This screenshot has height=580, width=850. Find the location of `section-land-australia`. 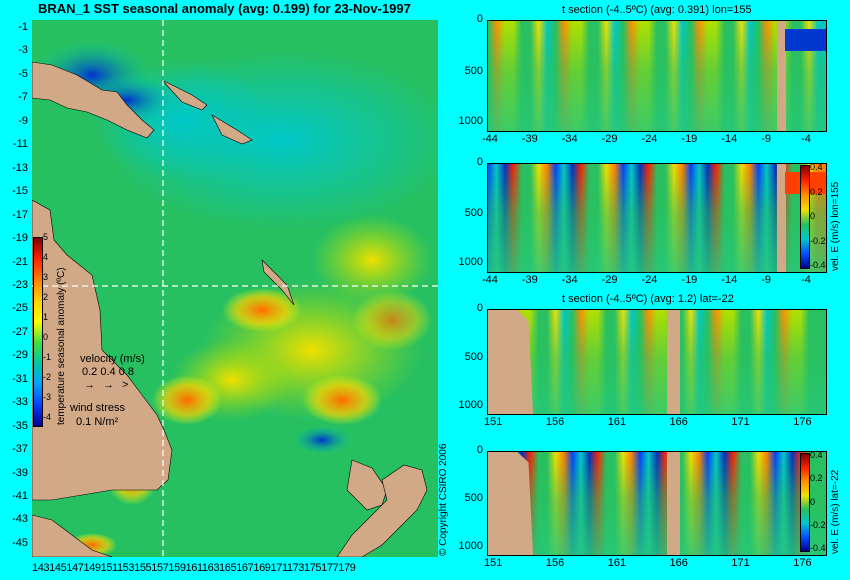

section-land-australia is located at coordinates (510, 503).